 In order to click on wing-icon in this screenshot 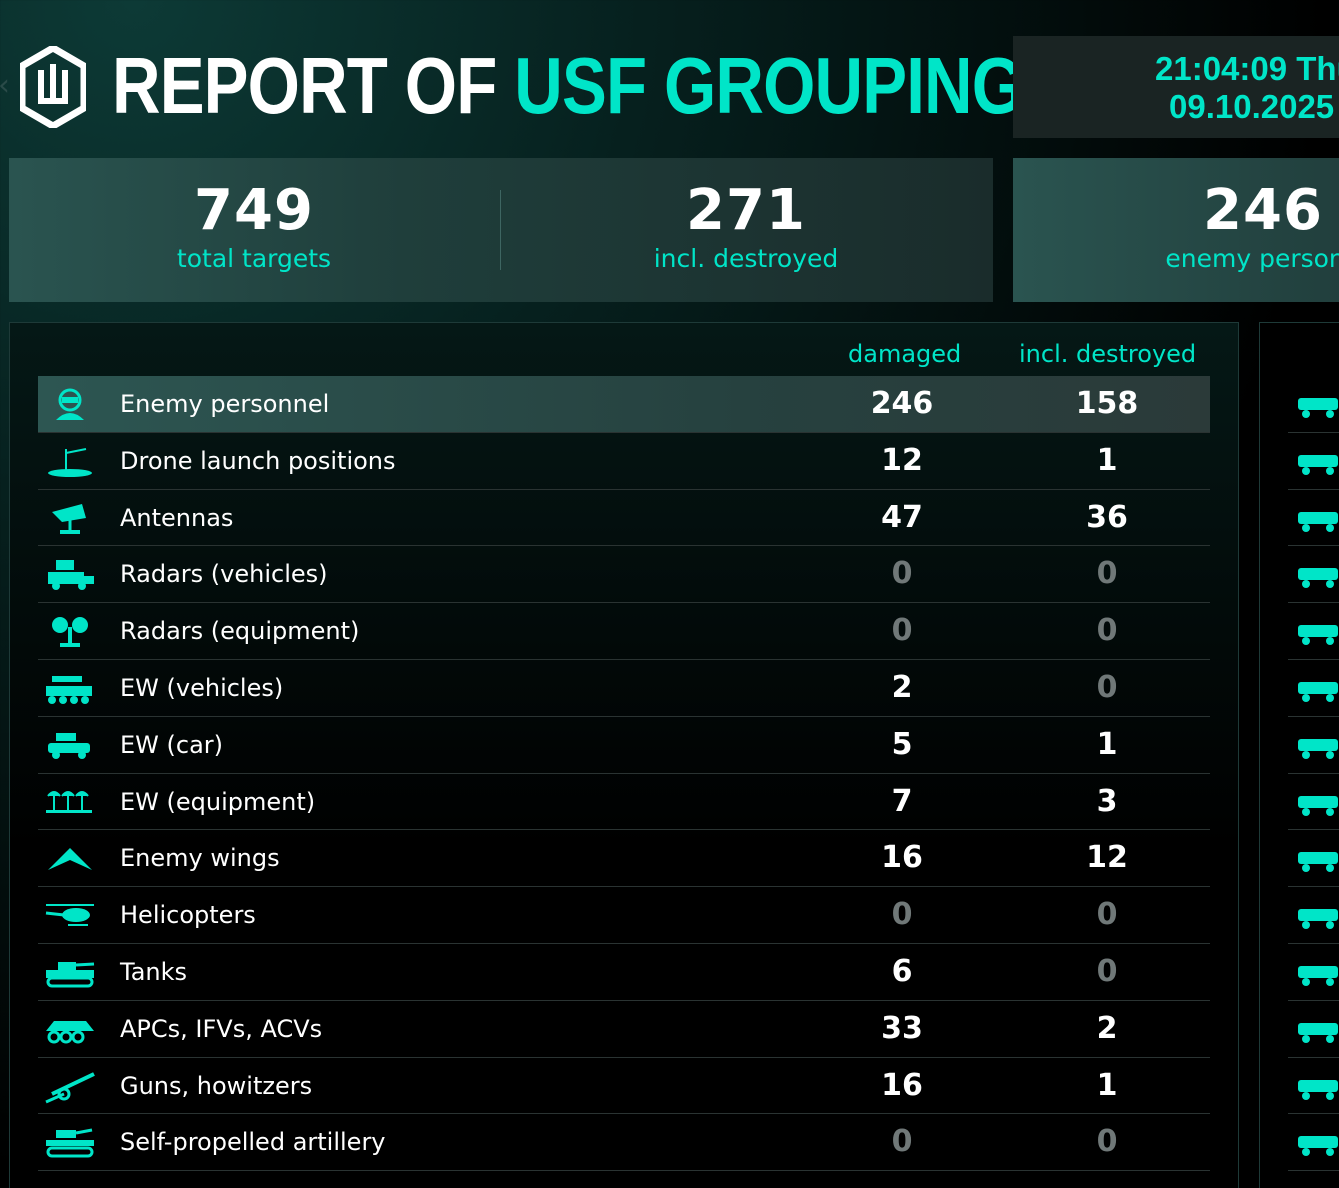, I will do `click(70, 859)`.